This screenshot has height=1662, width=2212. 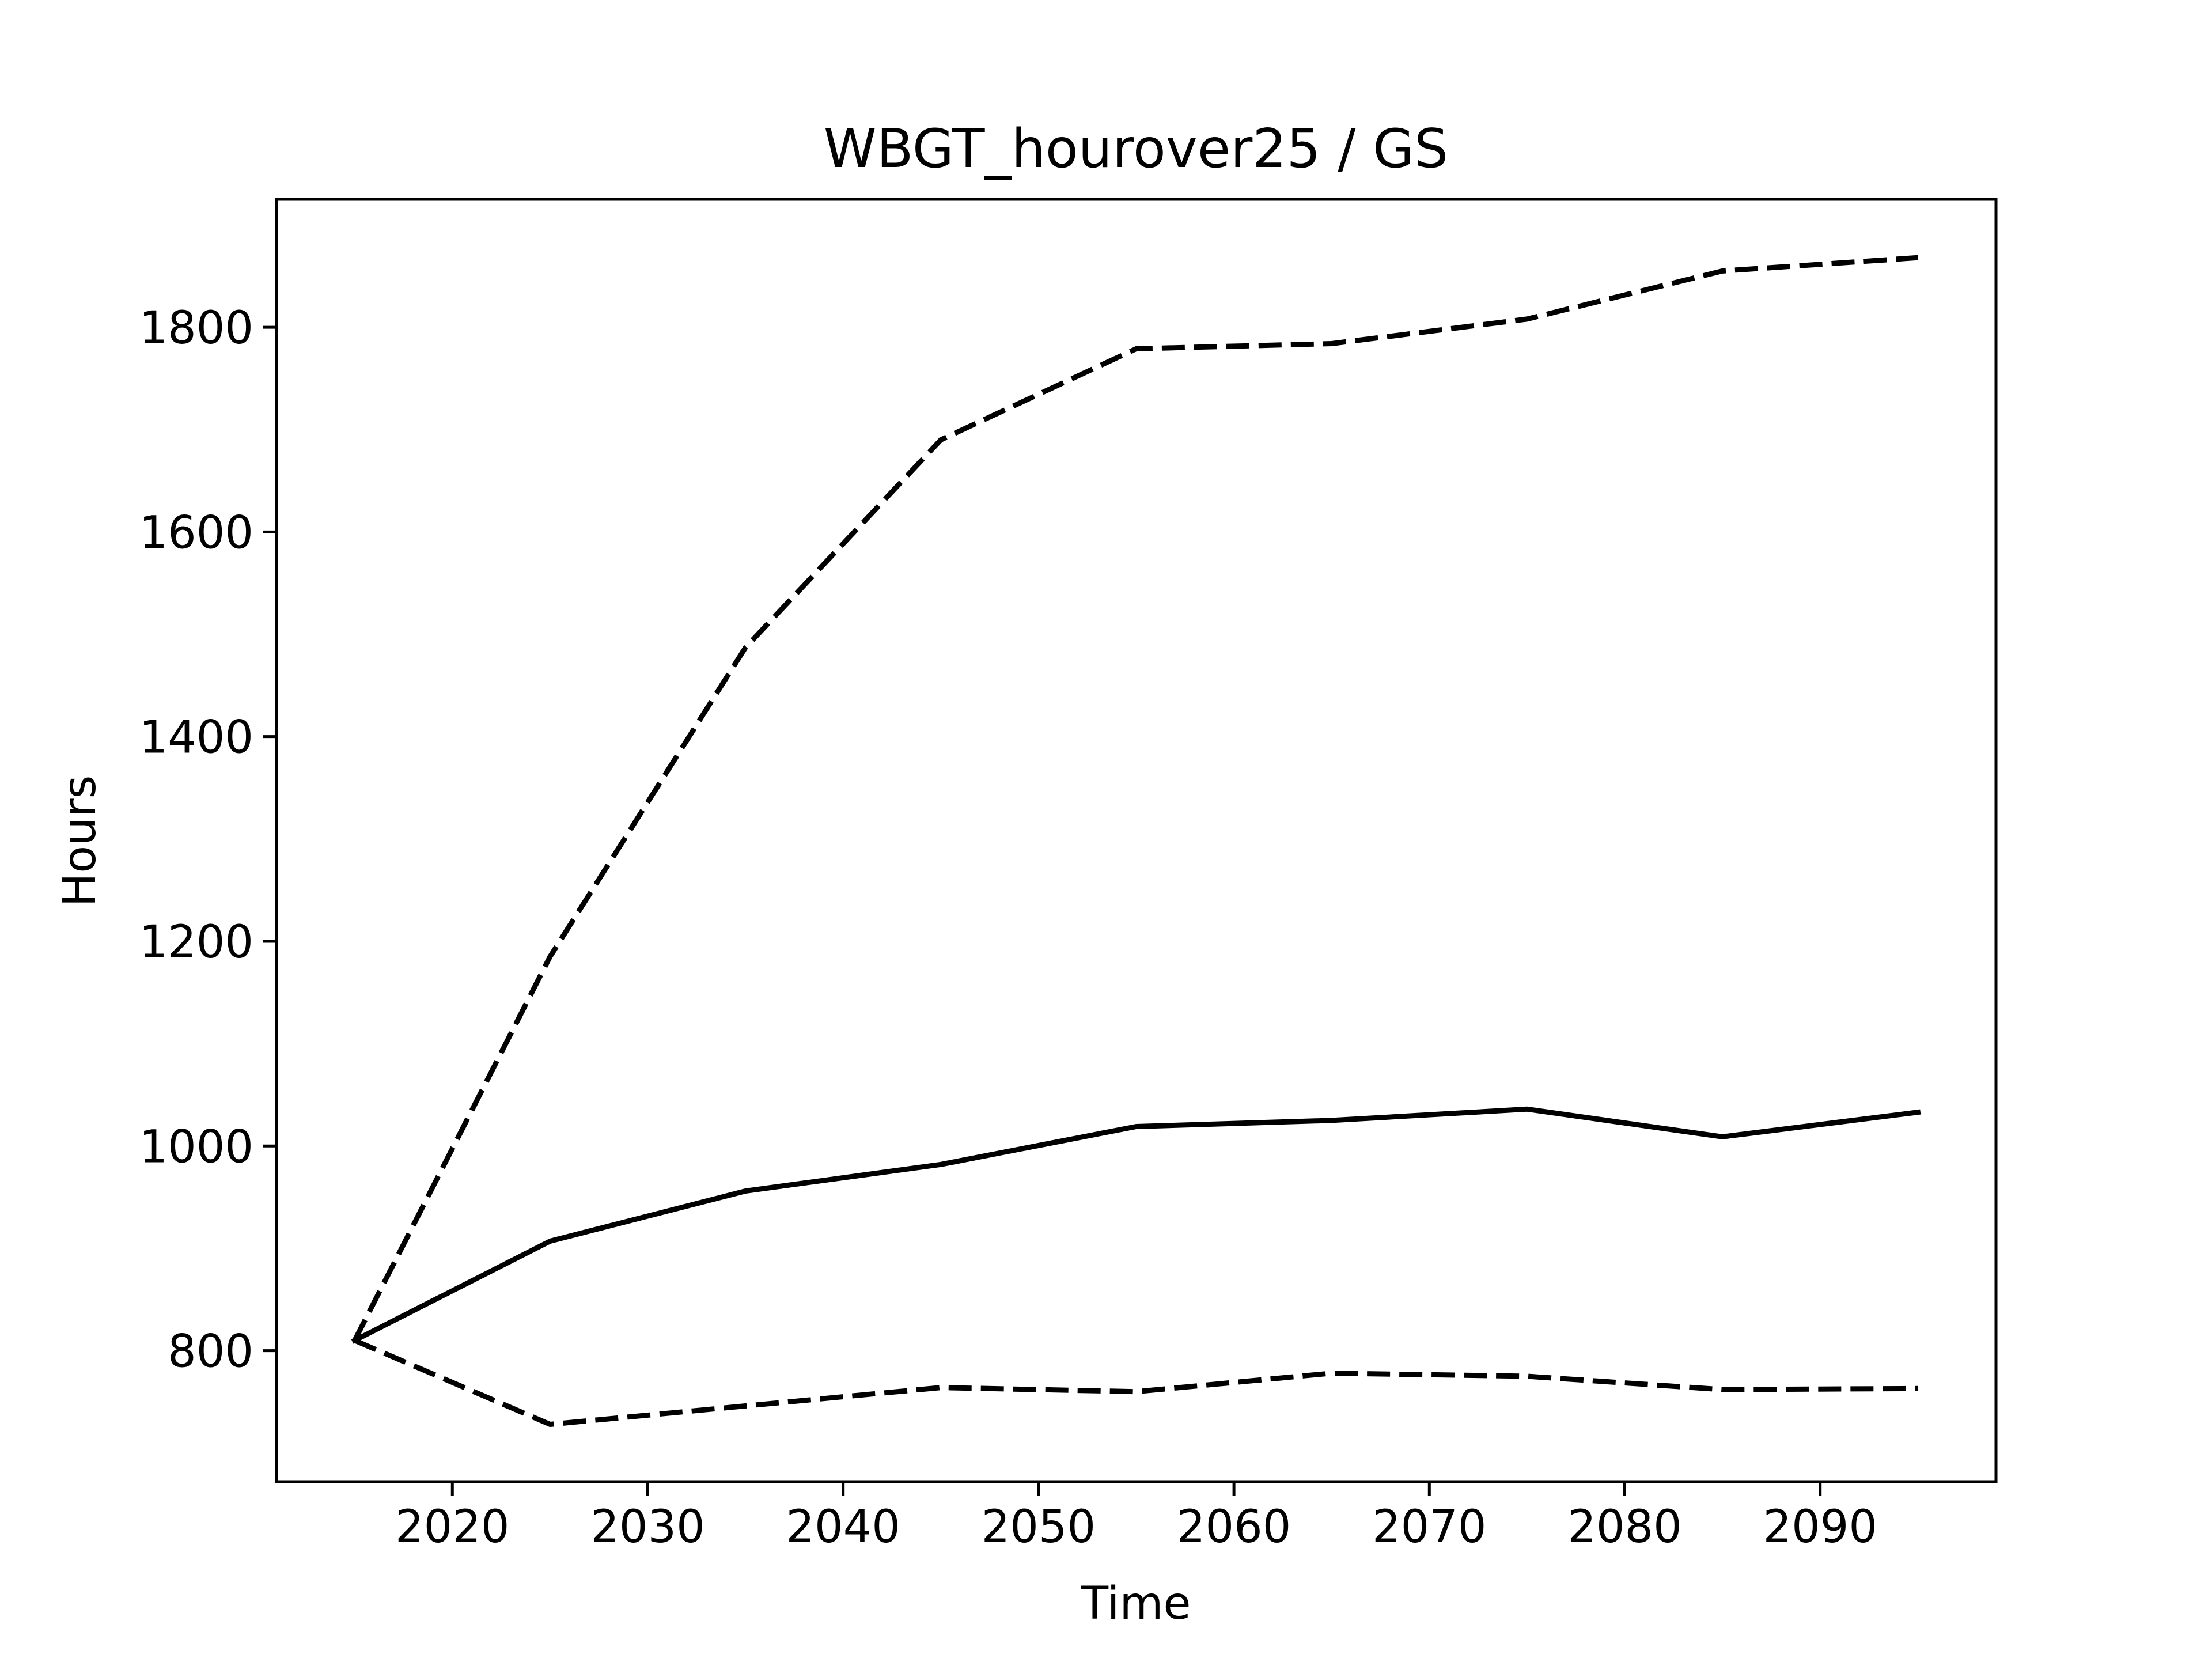 I want to click on y-axis-label: Hours, so click(x=80, y=841).